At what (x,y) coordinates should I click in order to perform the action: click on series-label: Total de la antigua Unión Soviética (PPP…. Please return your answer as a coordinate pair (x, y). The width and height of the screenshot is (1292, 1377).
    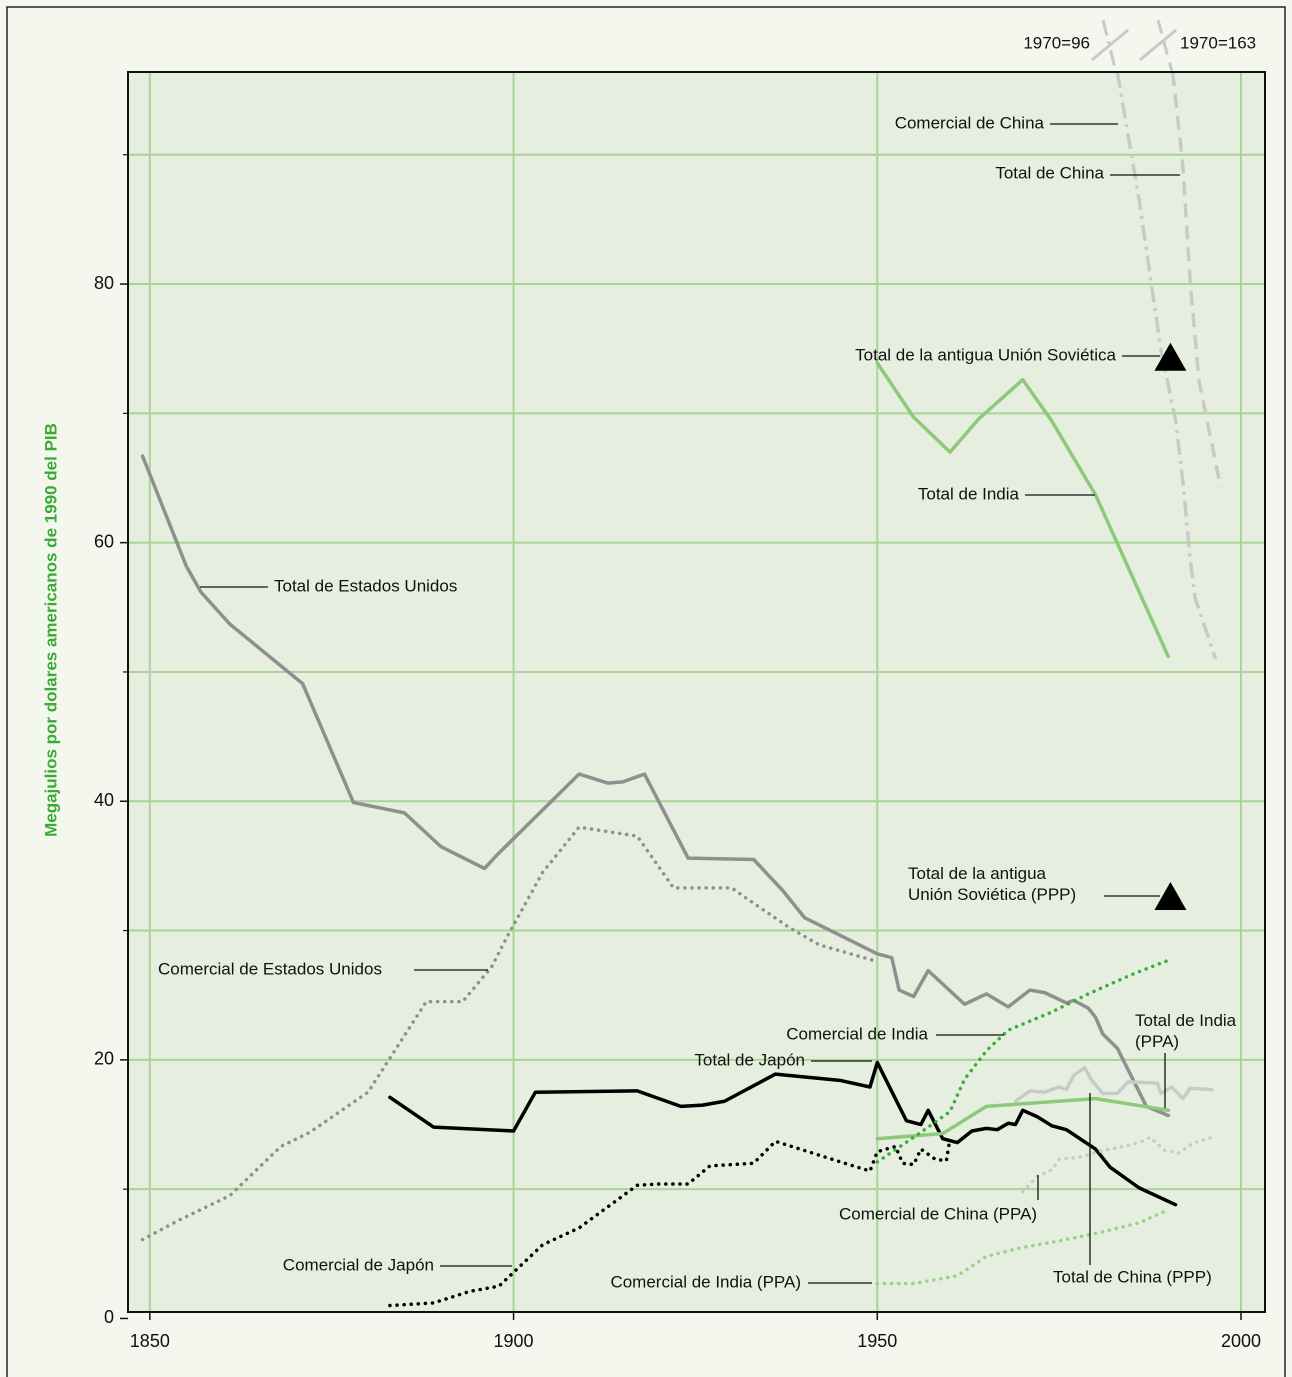
    Looking at the image, I should click on (992, 884).